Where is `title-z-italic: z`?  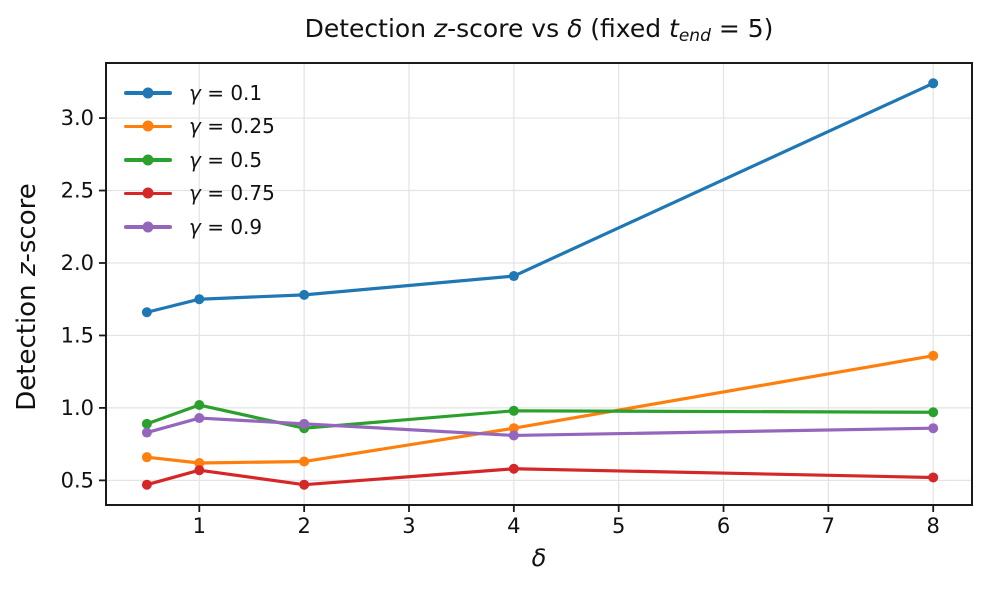
title-z-italic: z is located at coordinates (441, 28).